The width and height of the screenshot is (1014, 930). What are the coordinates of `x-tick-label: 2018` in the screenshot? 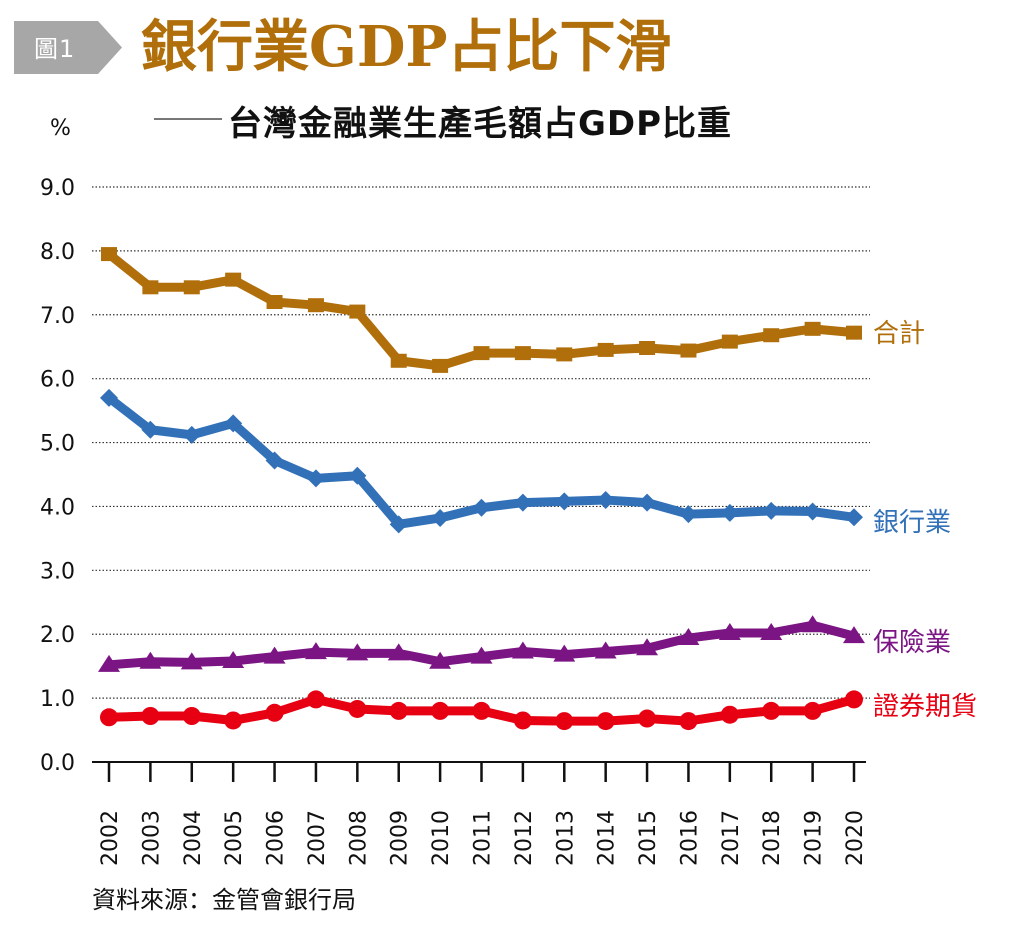 It's located at (772, 838).